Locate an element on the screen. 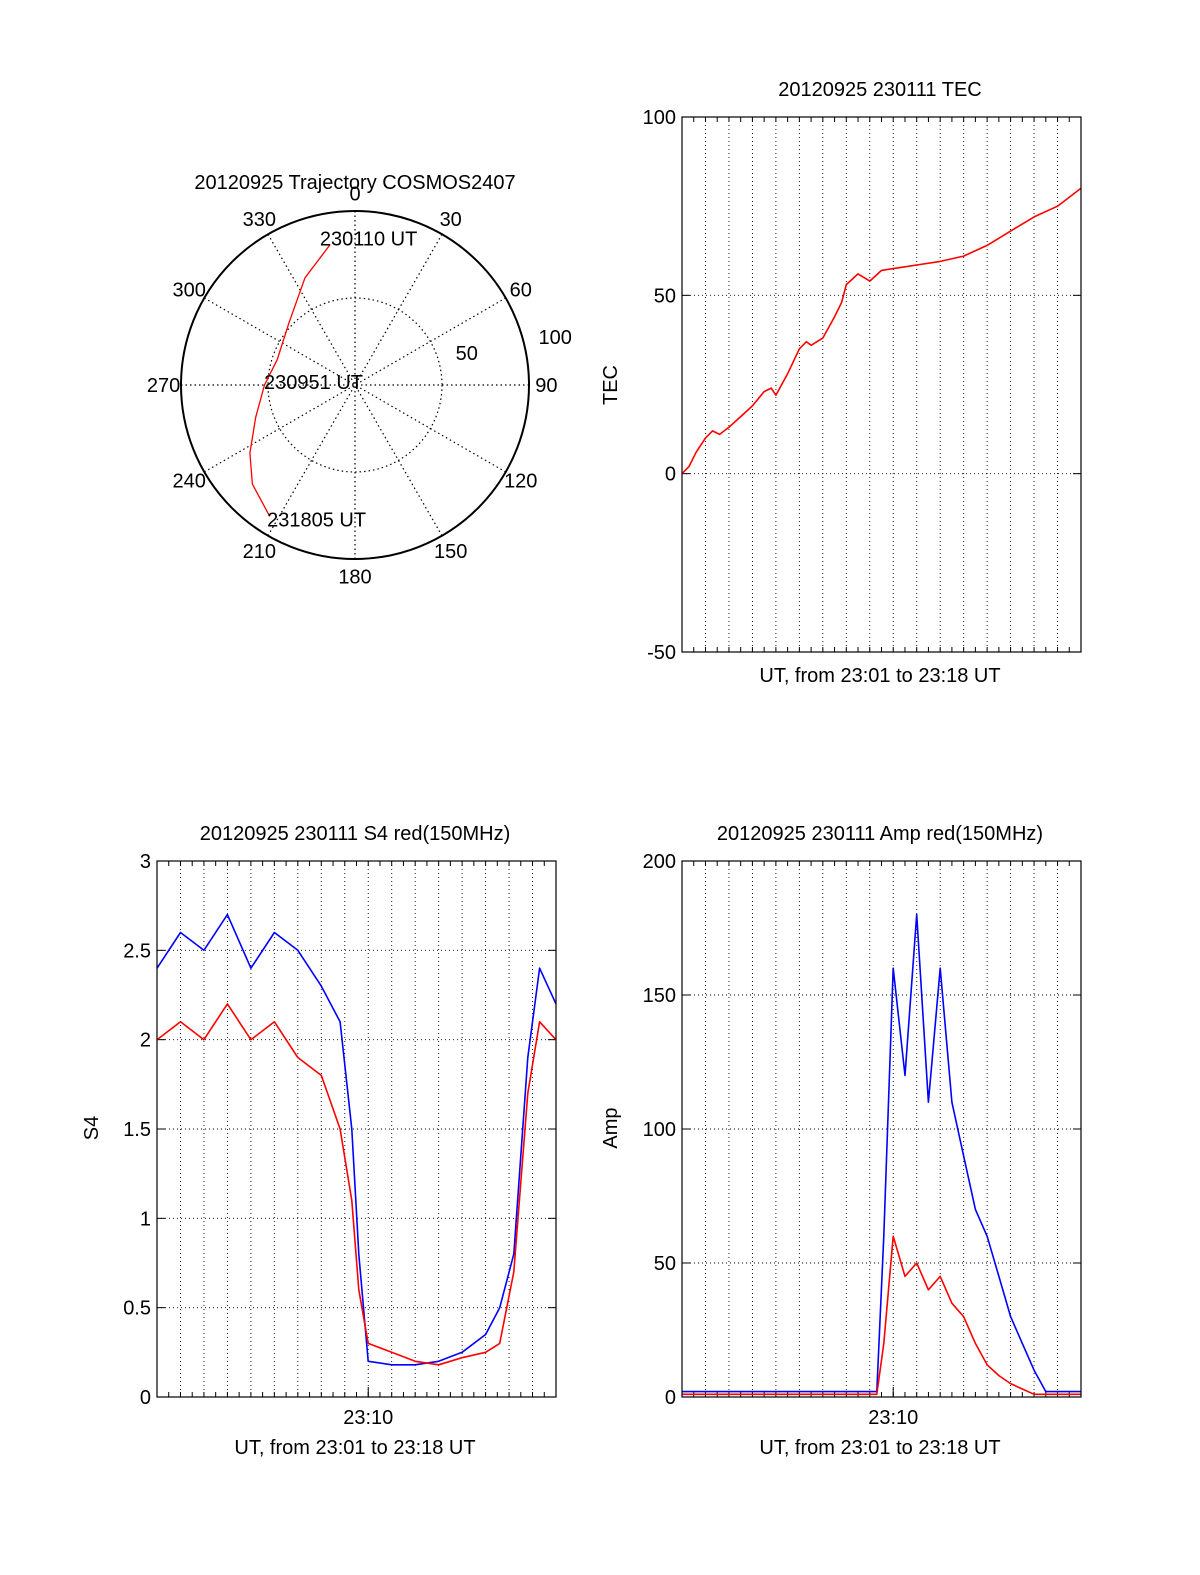 Image resolution: width=1200 pixels, height=1575 pixels. trajectory-annotation: 231805 UT is located at coordinates (316, 520).